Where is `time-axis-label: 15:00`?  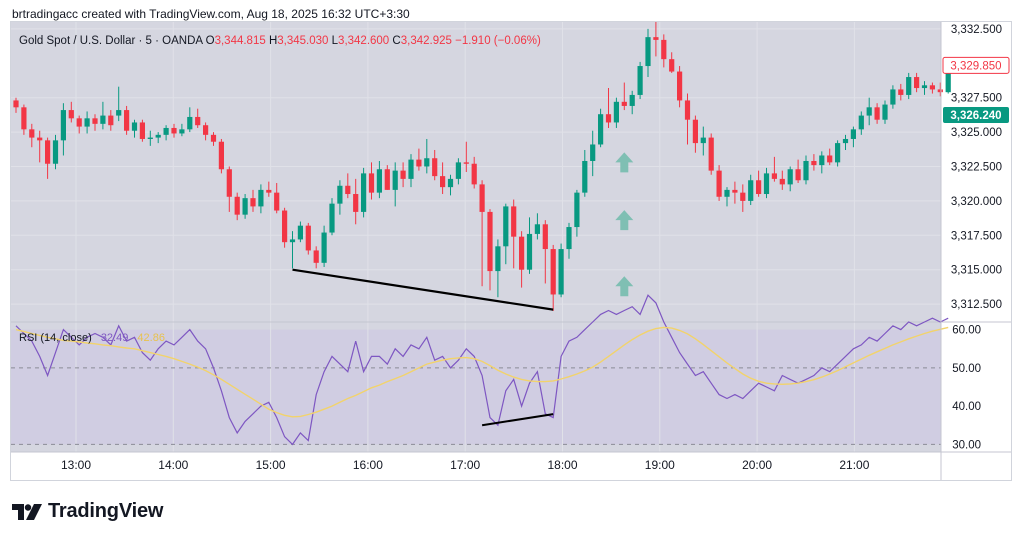
time-axis-label: 15:00 is located at coordinates (271, 465).